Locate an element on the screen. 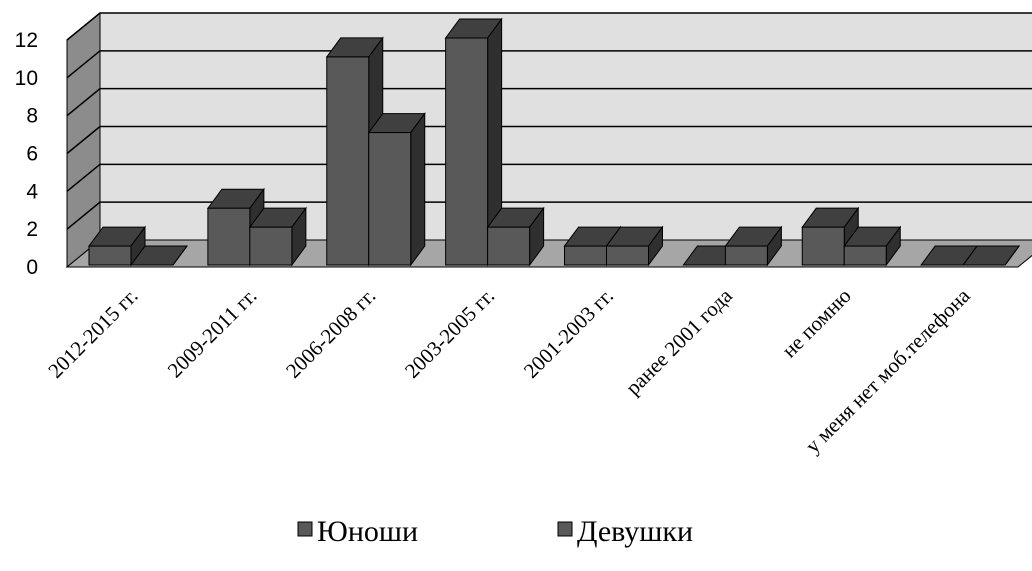  legend-label-series-0: Юноши is located at coordinates (367, 531).